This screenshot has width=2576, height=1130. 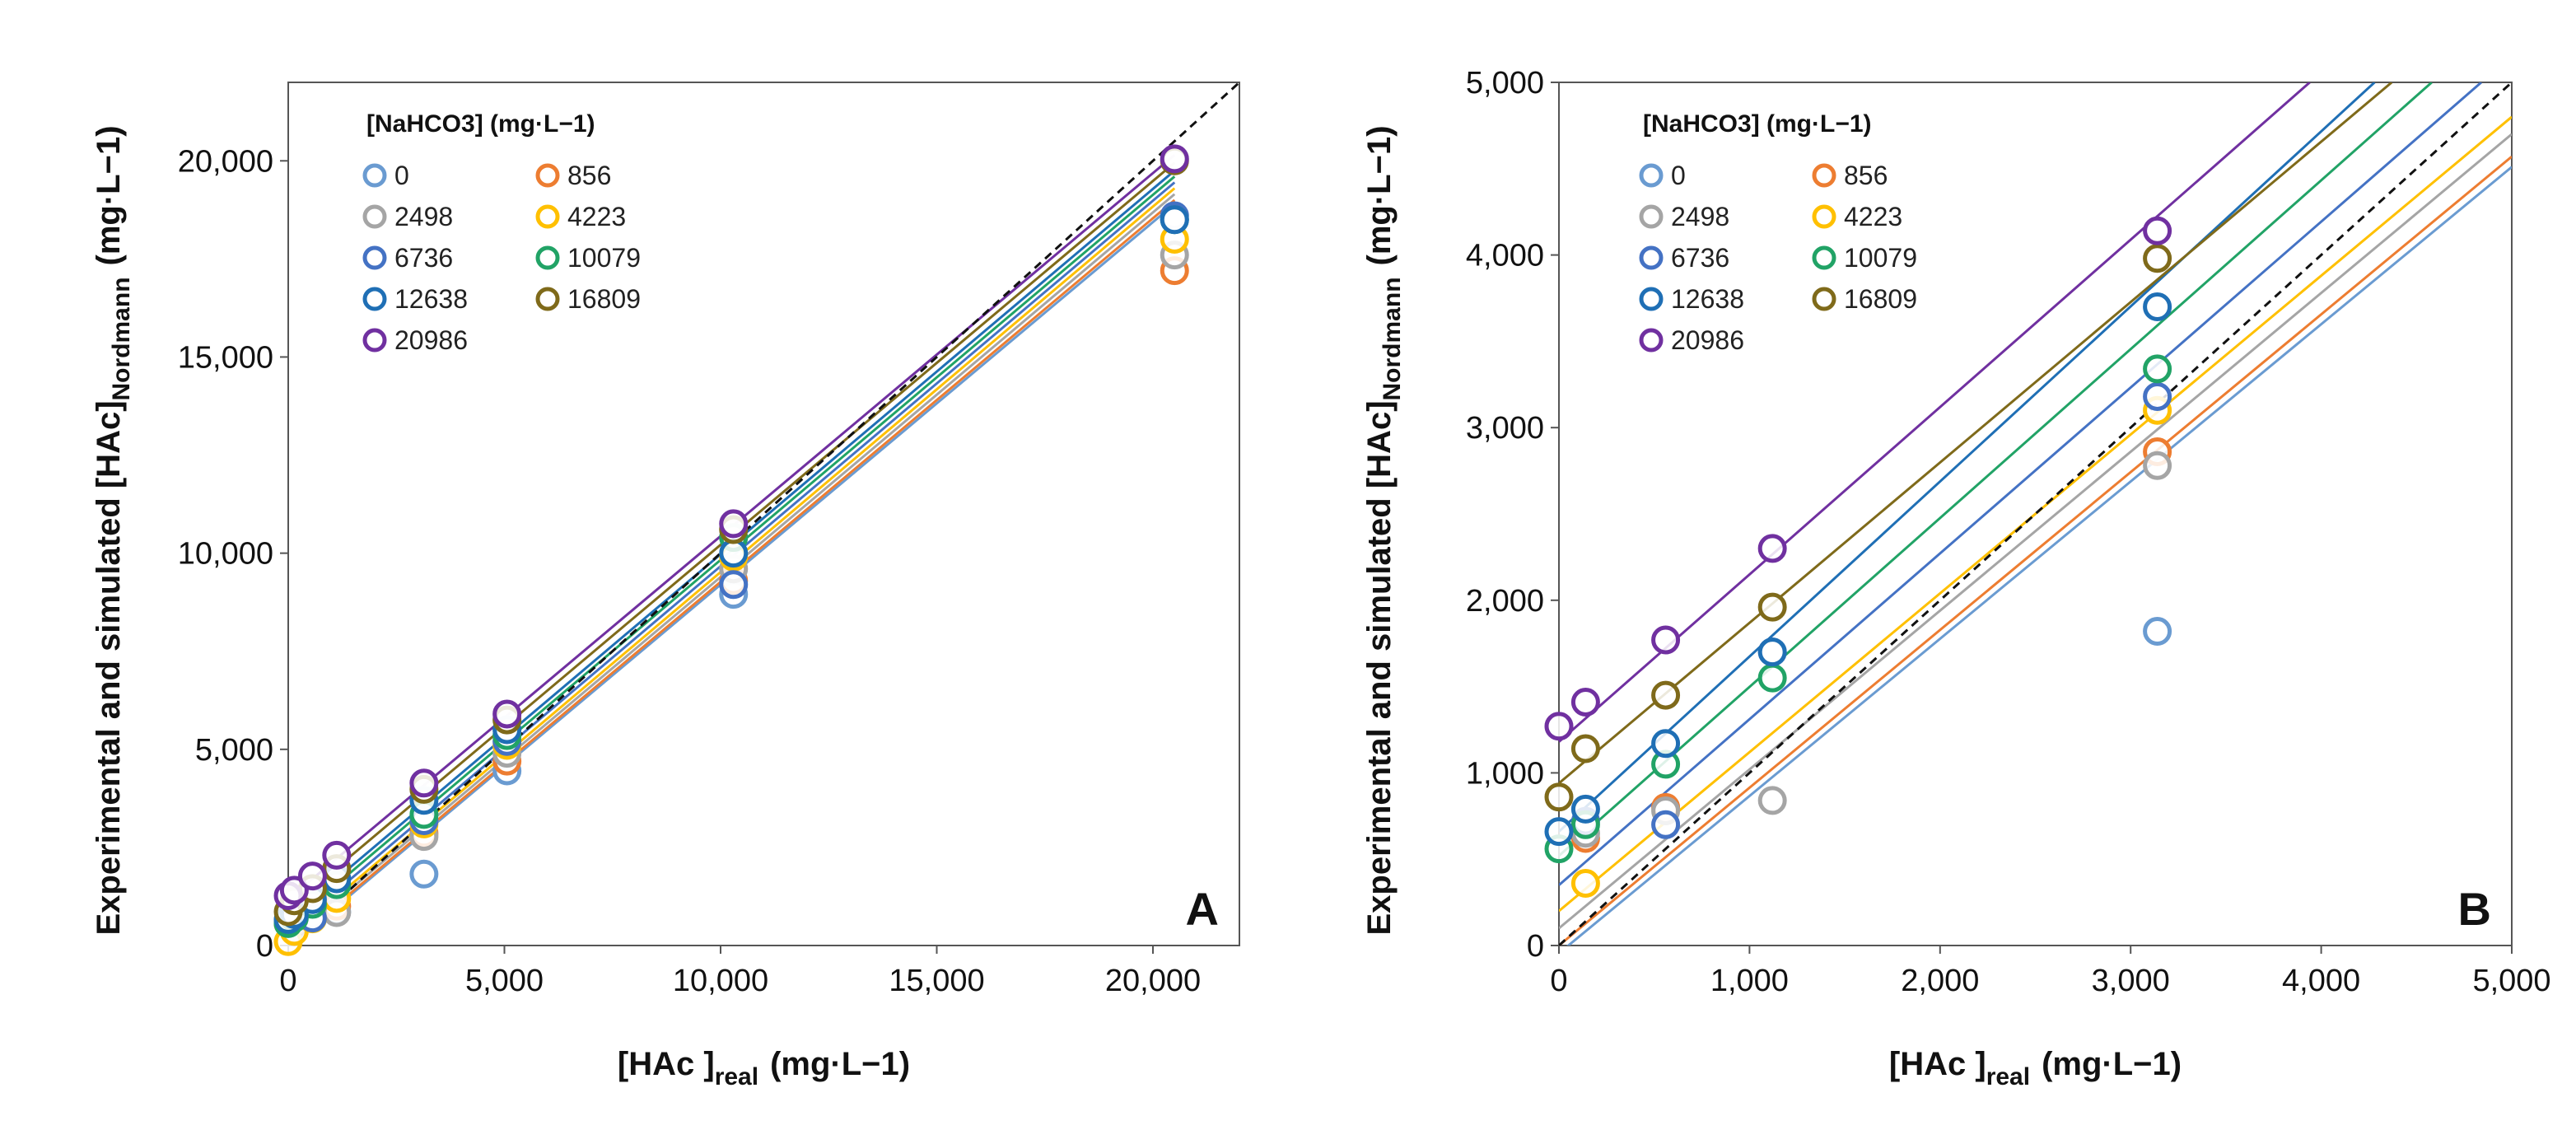 What do you see at coordinates (1202, 909) in the screenshot?
I see `panel-label: A` at bounding box center [1202, 909].